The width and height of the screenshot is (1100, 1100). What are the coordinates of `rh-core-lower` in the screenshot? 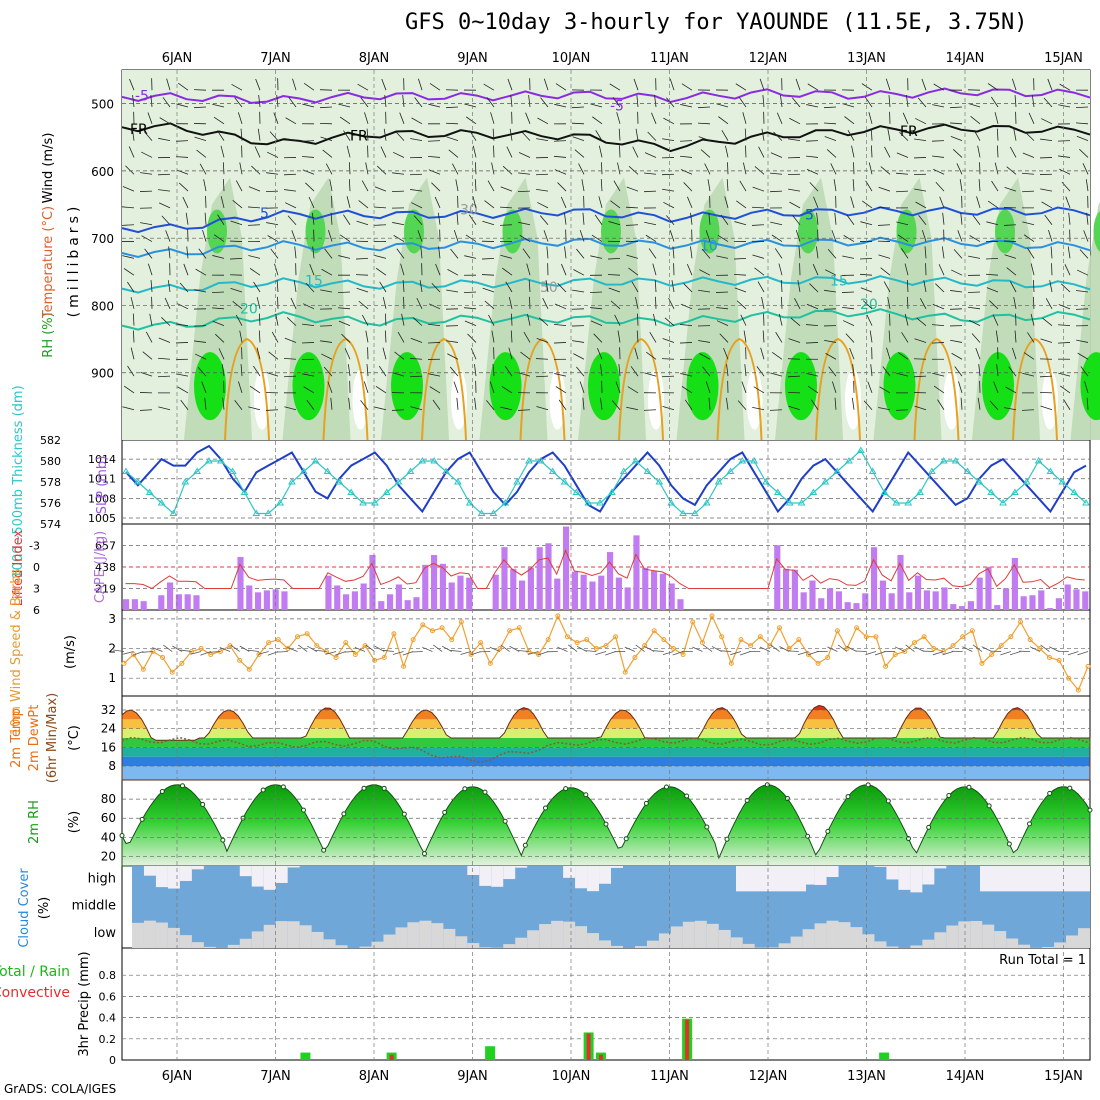 It's located at (702, 386).